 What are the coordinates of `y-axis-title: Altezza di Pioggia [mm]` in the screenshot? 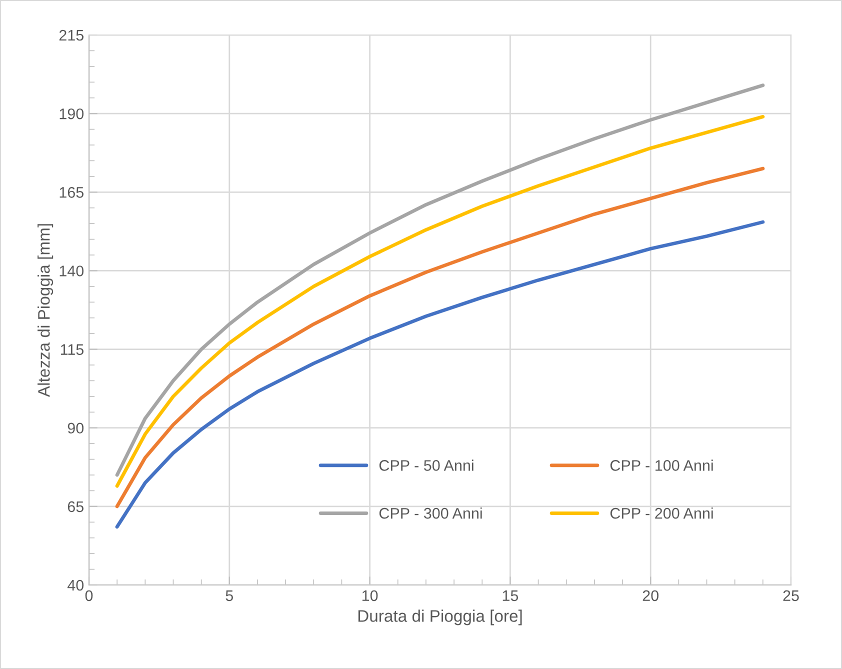 It's located at (46, 311).